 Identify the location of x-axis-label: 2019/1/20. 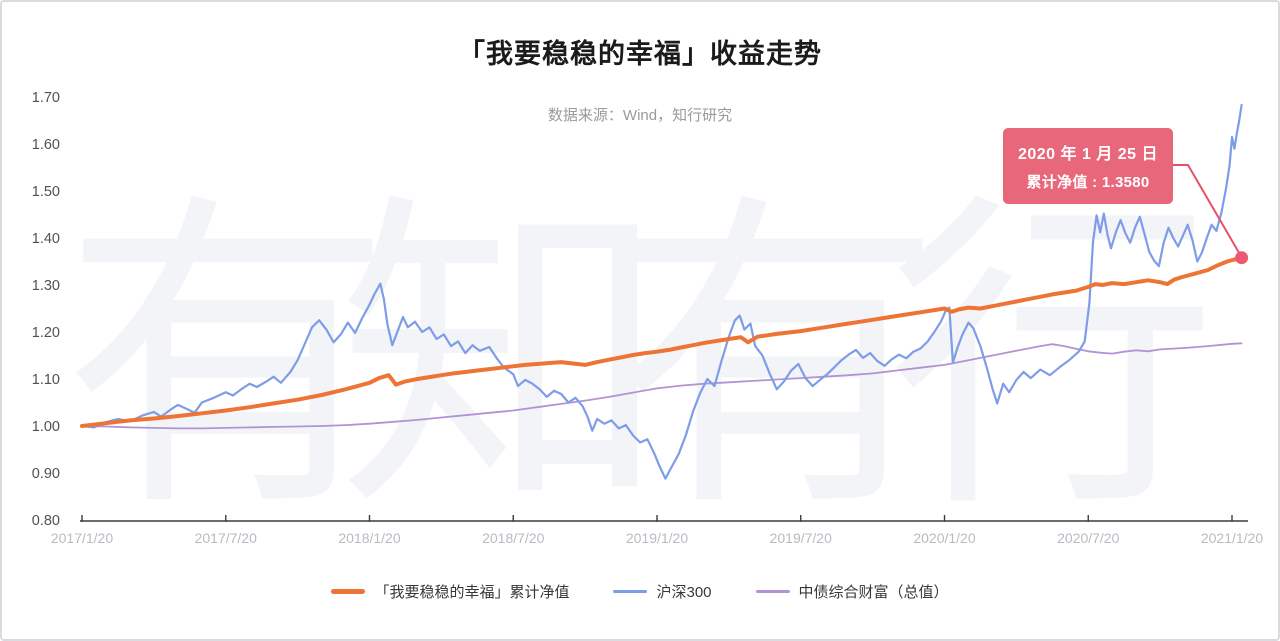
(657, 538).